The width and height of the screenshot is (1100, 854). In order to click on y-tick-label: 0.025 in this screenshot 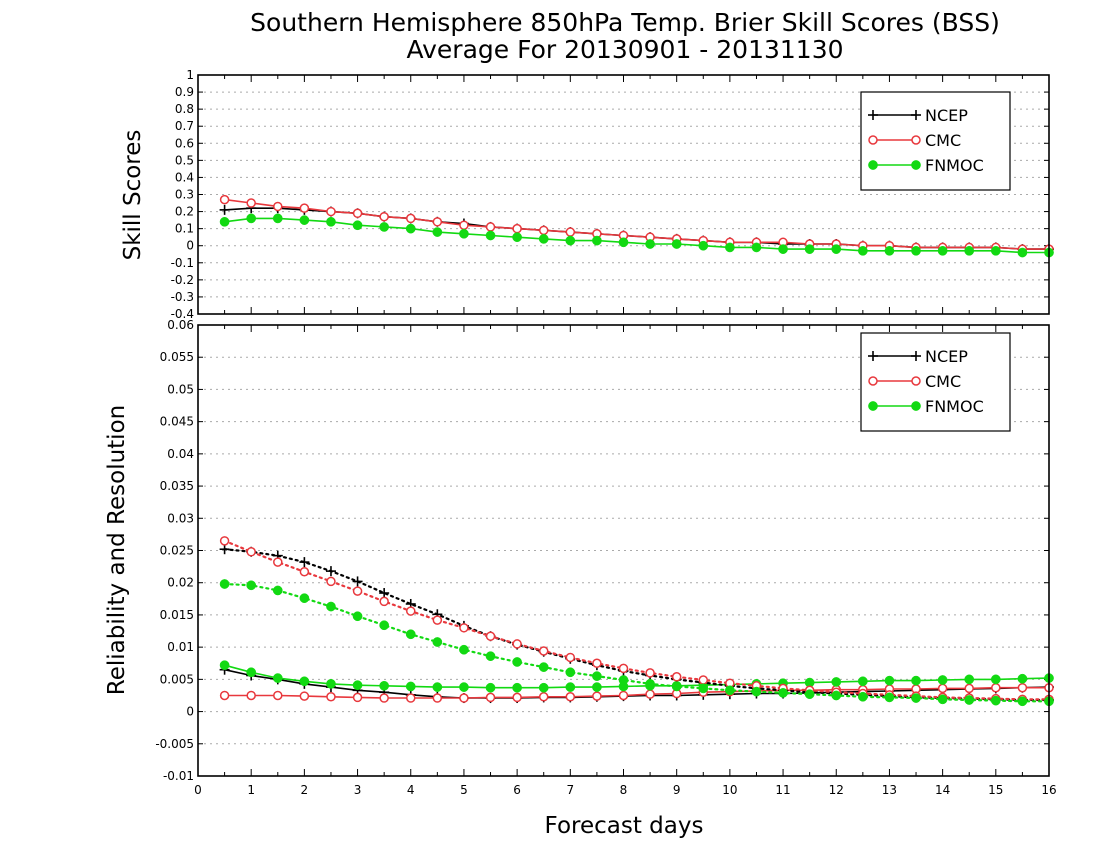, I will do `click(177, 551)`.